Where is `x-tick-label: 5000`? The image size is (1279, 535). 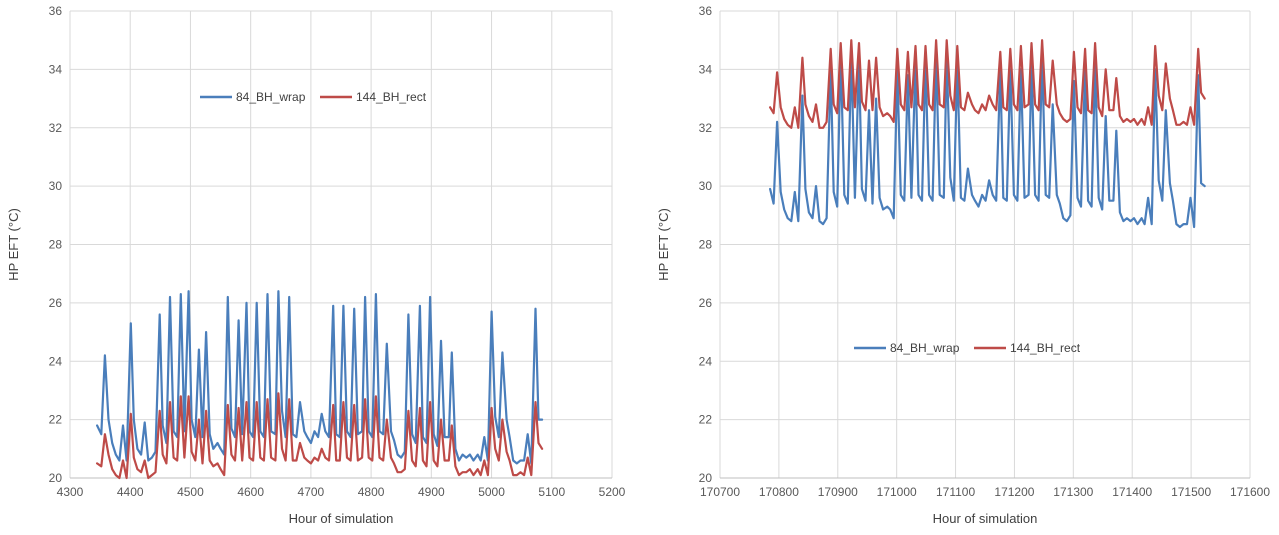 x-tick-label: 5000 is located at coordinates (491, 492).